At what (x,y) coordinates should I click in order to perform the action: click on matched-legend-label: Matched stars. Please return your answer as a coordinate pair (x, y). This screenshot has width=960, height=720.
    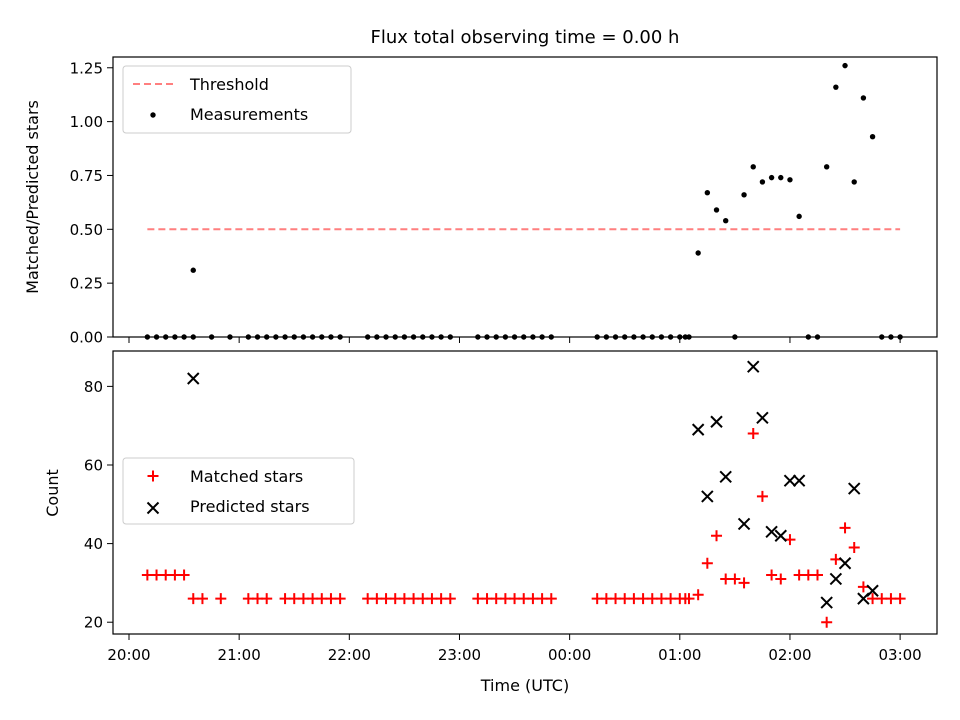
    Looking at the image, I should click on (246, 476).